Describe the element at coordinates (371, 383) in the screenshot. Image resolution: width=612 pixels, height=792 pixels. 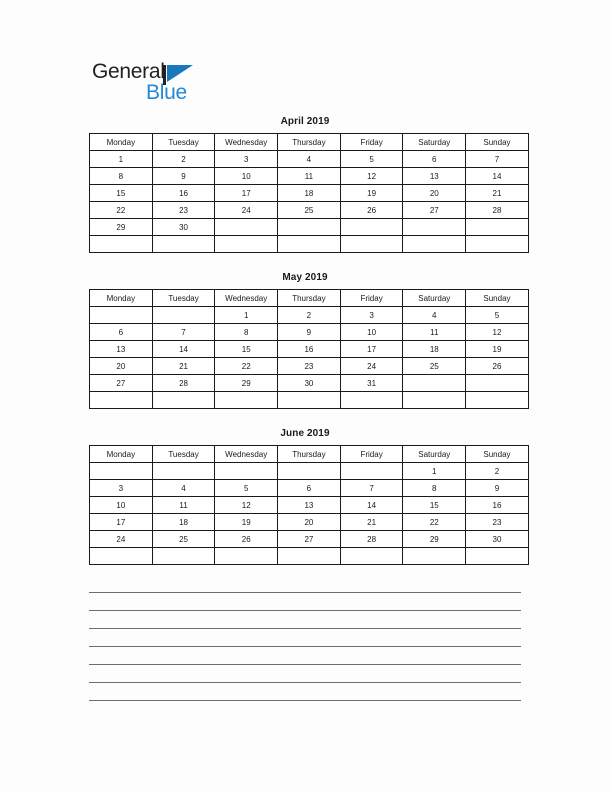
I see `day-cell-31: 31` at that location.